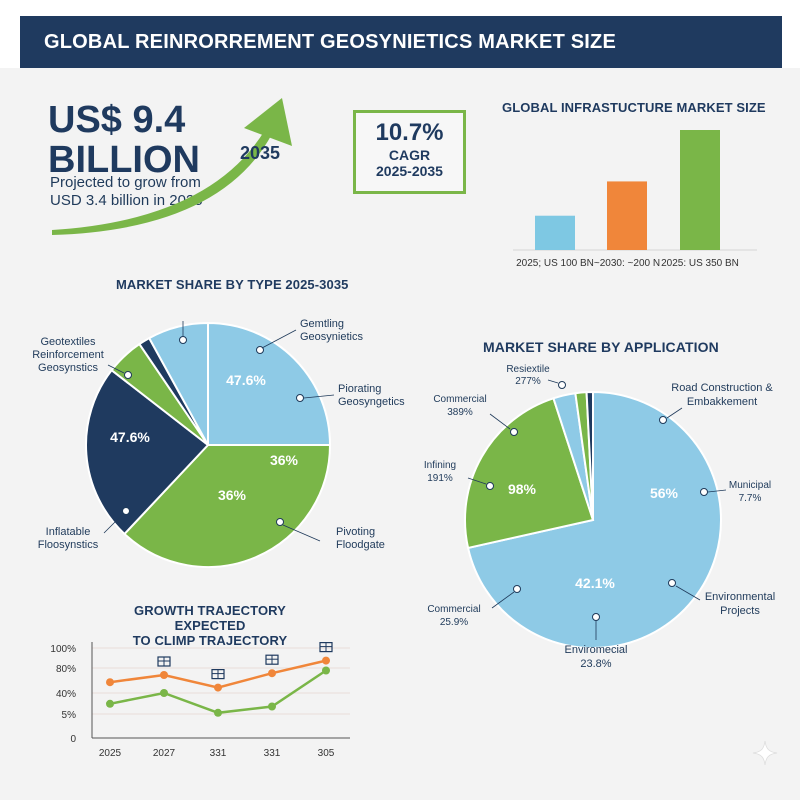 The width and height of the screenshot is (800, 800). Describe the element at coordinates (63, 649) in the screenshot. I see `y-tick-label: 100%` at that location.